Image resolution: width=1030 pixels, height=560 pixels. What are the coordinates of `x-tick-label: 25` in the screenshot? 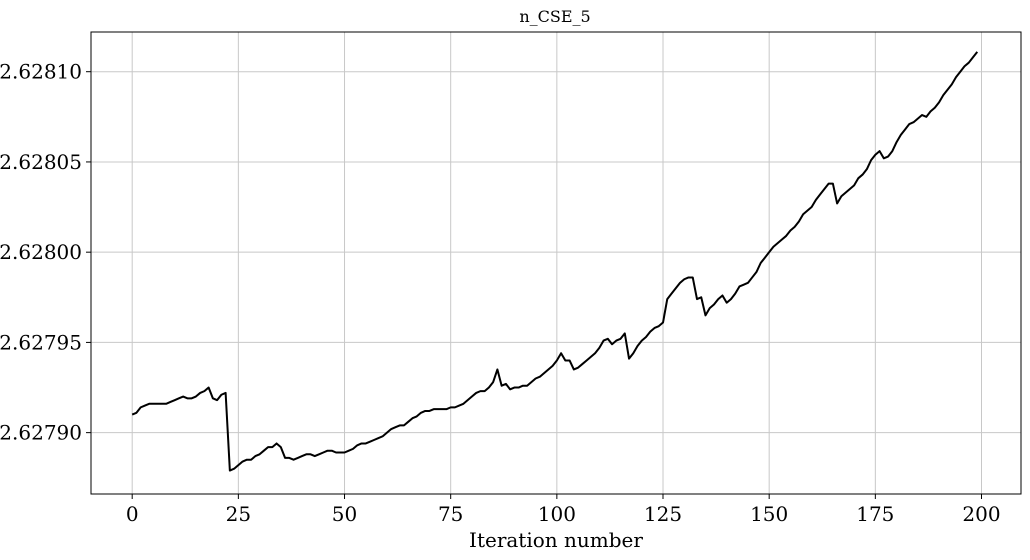 It's located at (238, 514).